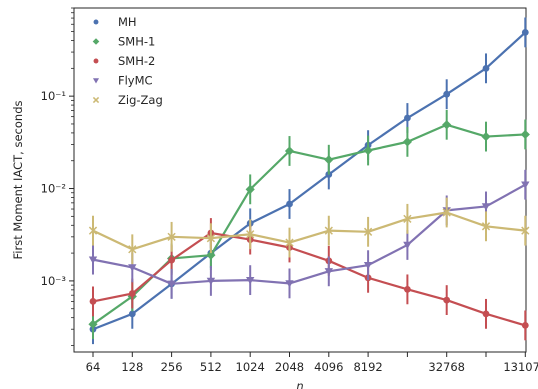 This screenshot has height=389, width=538. I want to click on legend-marker-FlyMC, so click(96, 81).